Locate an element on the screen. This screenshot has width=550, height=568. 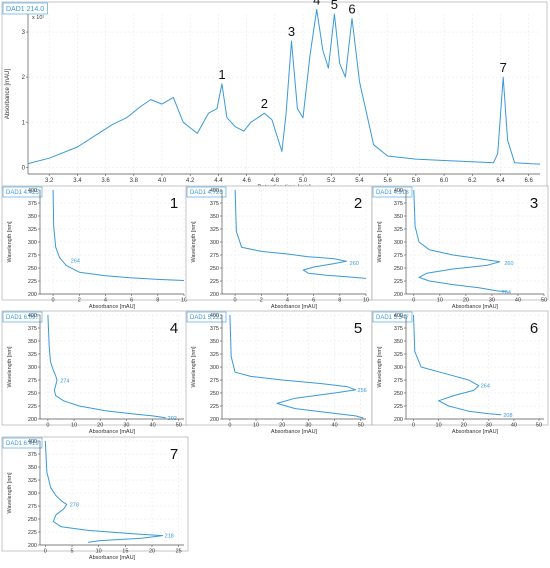
panel-number: 1 is located at coordinates (174, 203).